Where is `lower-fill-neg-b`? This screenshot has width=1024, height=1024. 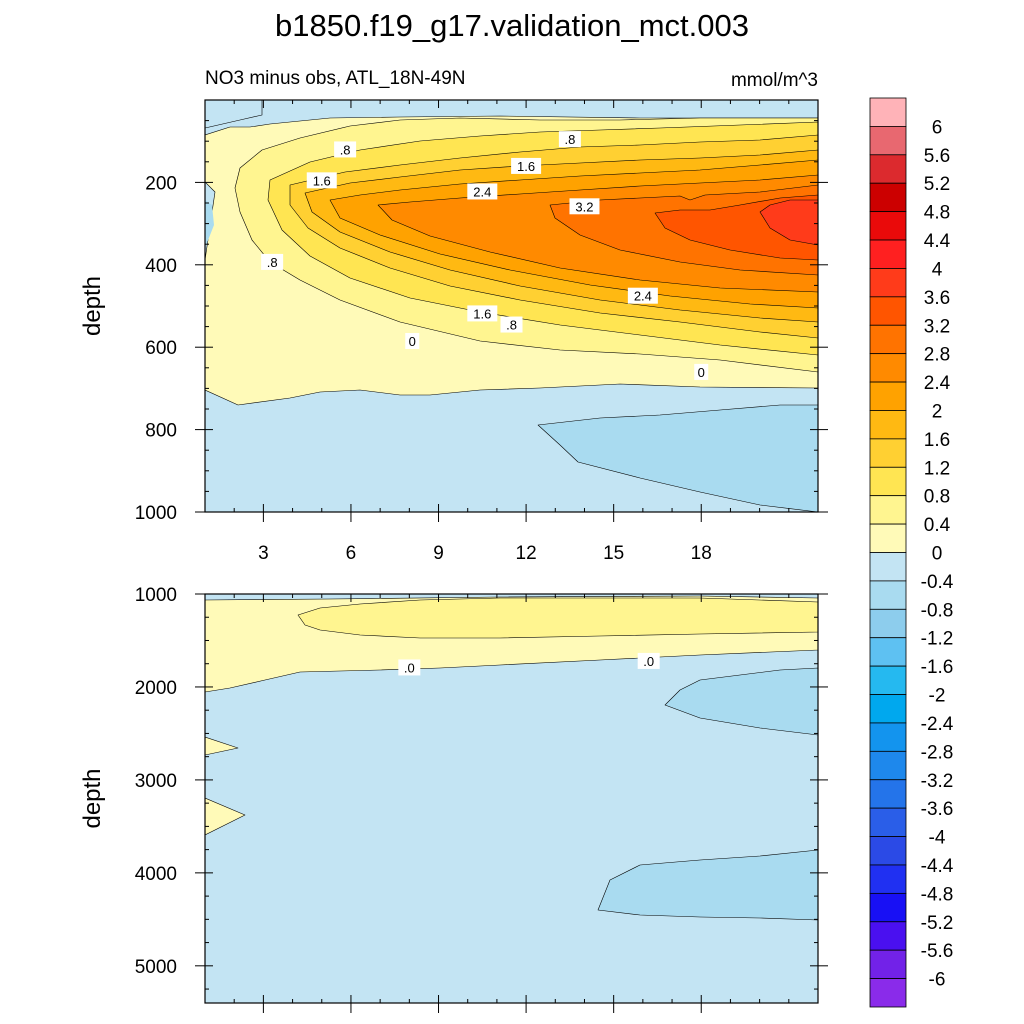 lower-fill-neg-b is located at coordinates (707, 885).